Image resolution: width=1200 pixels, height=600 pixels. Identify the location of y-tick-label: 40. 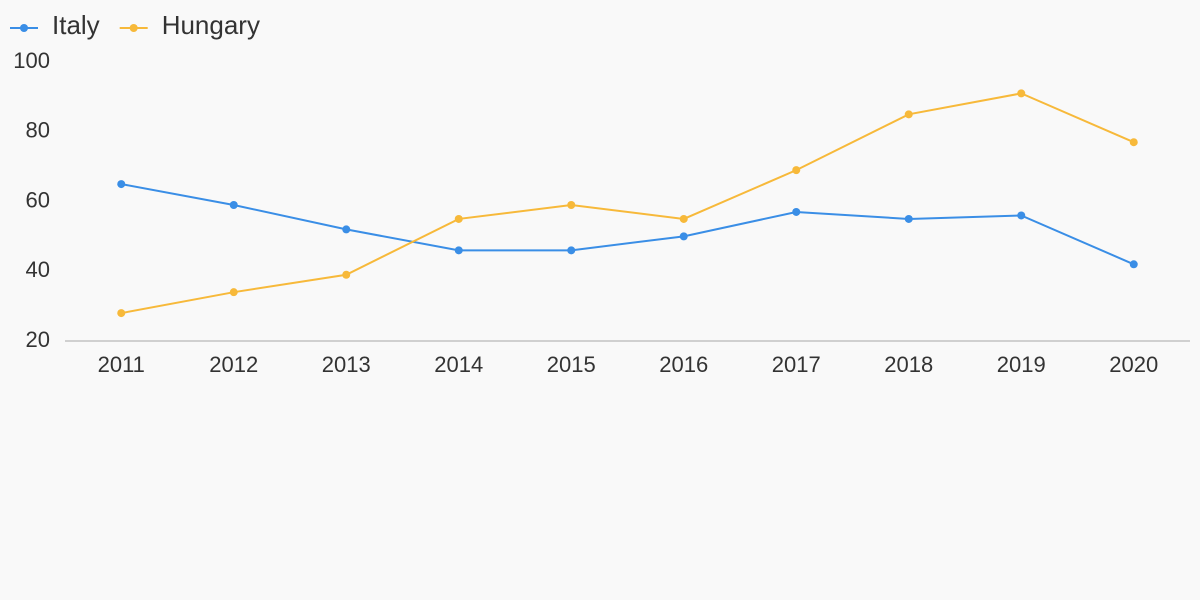
(38, 269).